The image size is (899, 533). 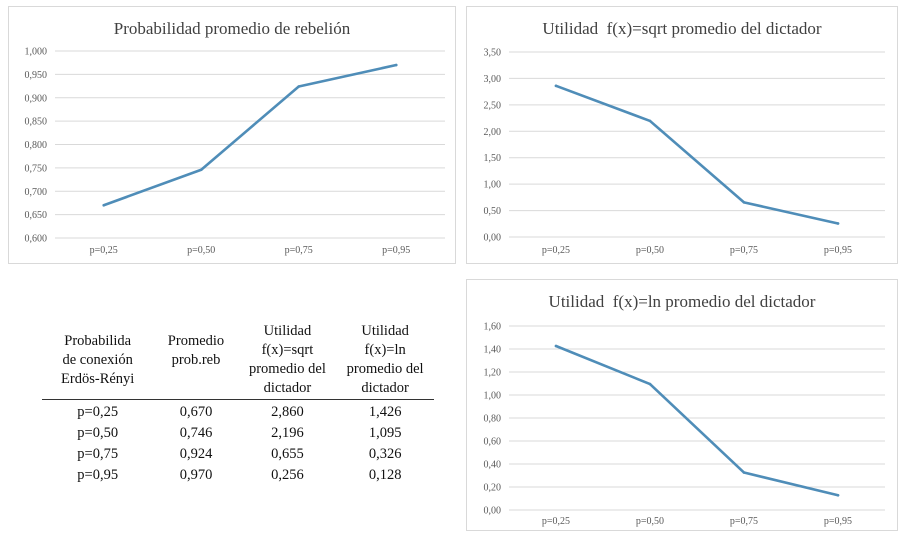 I want to click on chart-title: Probabilidad promedio de rebelión, so click(x=232, y=28).